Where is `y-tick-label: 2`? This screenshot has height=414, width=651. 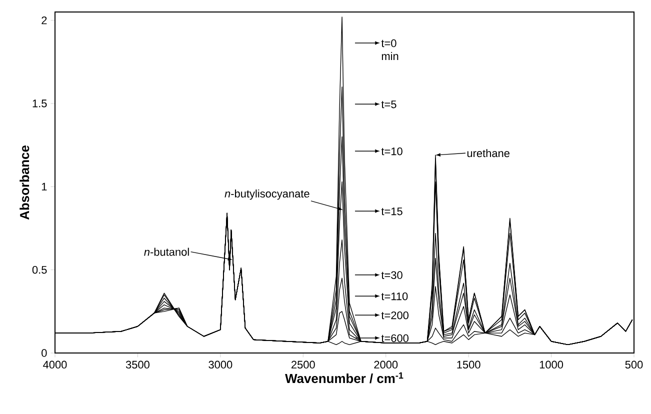
y-tick-label: 2 is located at coordinates (44, 20).